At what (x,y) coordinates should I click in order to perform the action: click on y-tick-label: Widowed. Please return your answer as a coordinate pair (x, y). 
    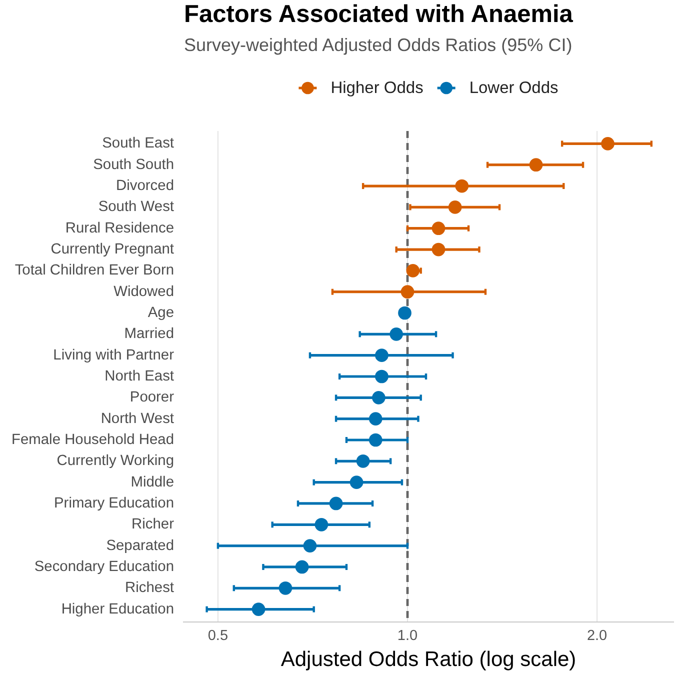
    Looking at the image, I should click on (144, 292).